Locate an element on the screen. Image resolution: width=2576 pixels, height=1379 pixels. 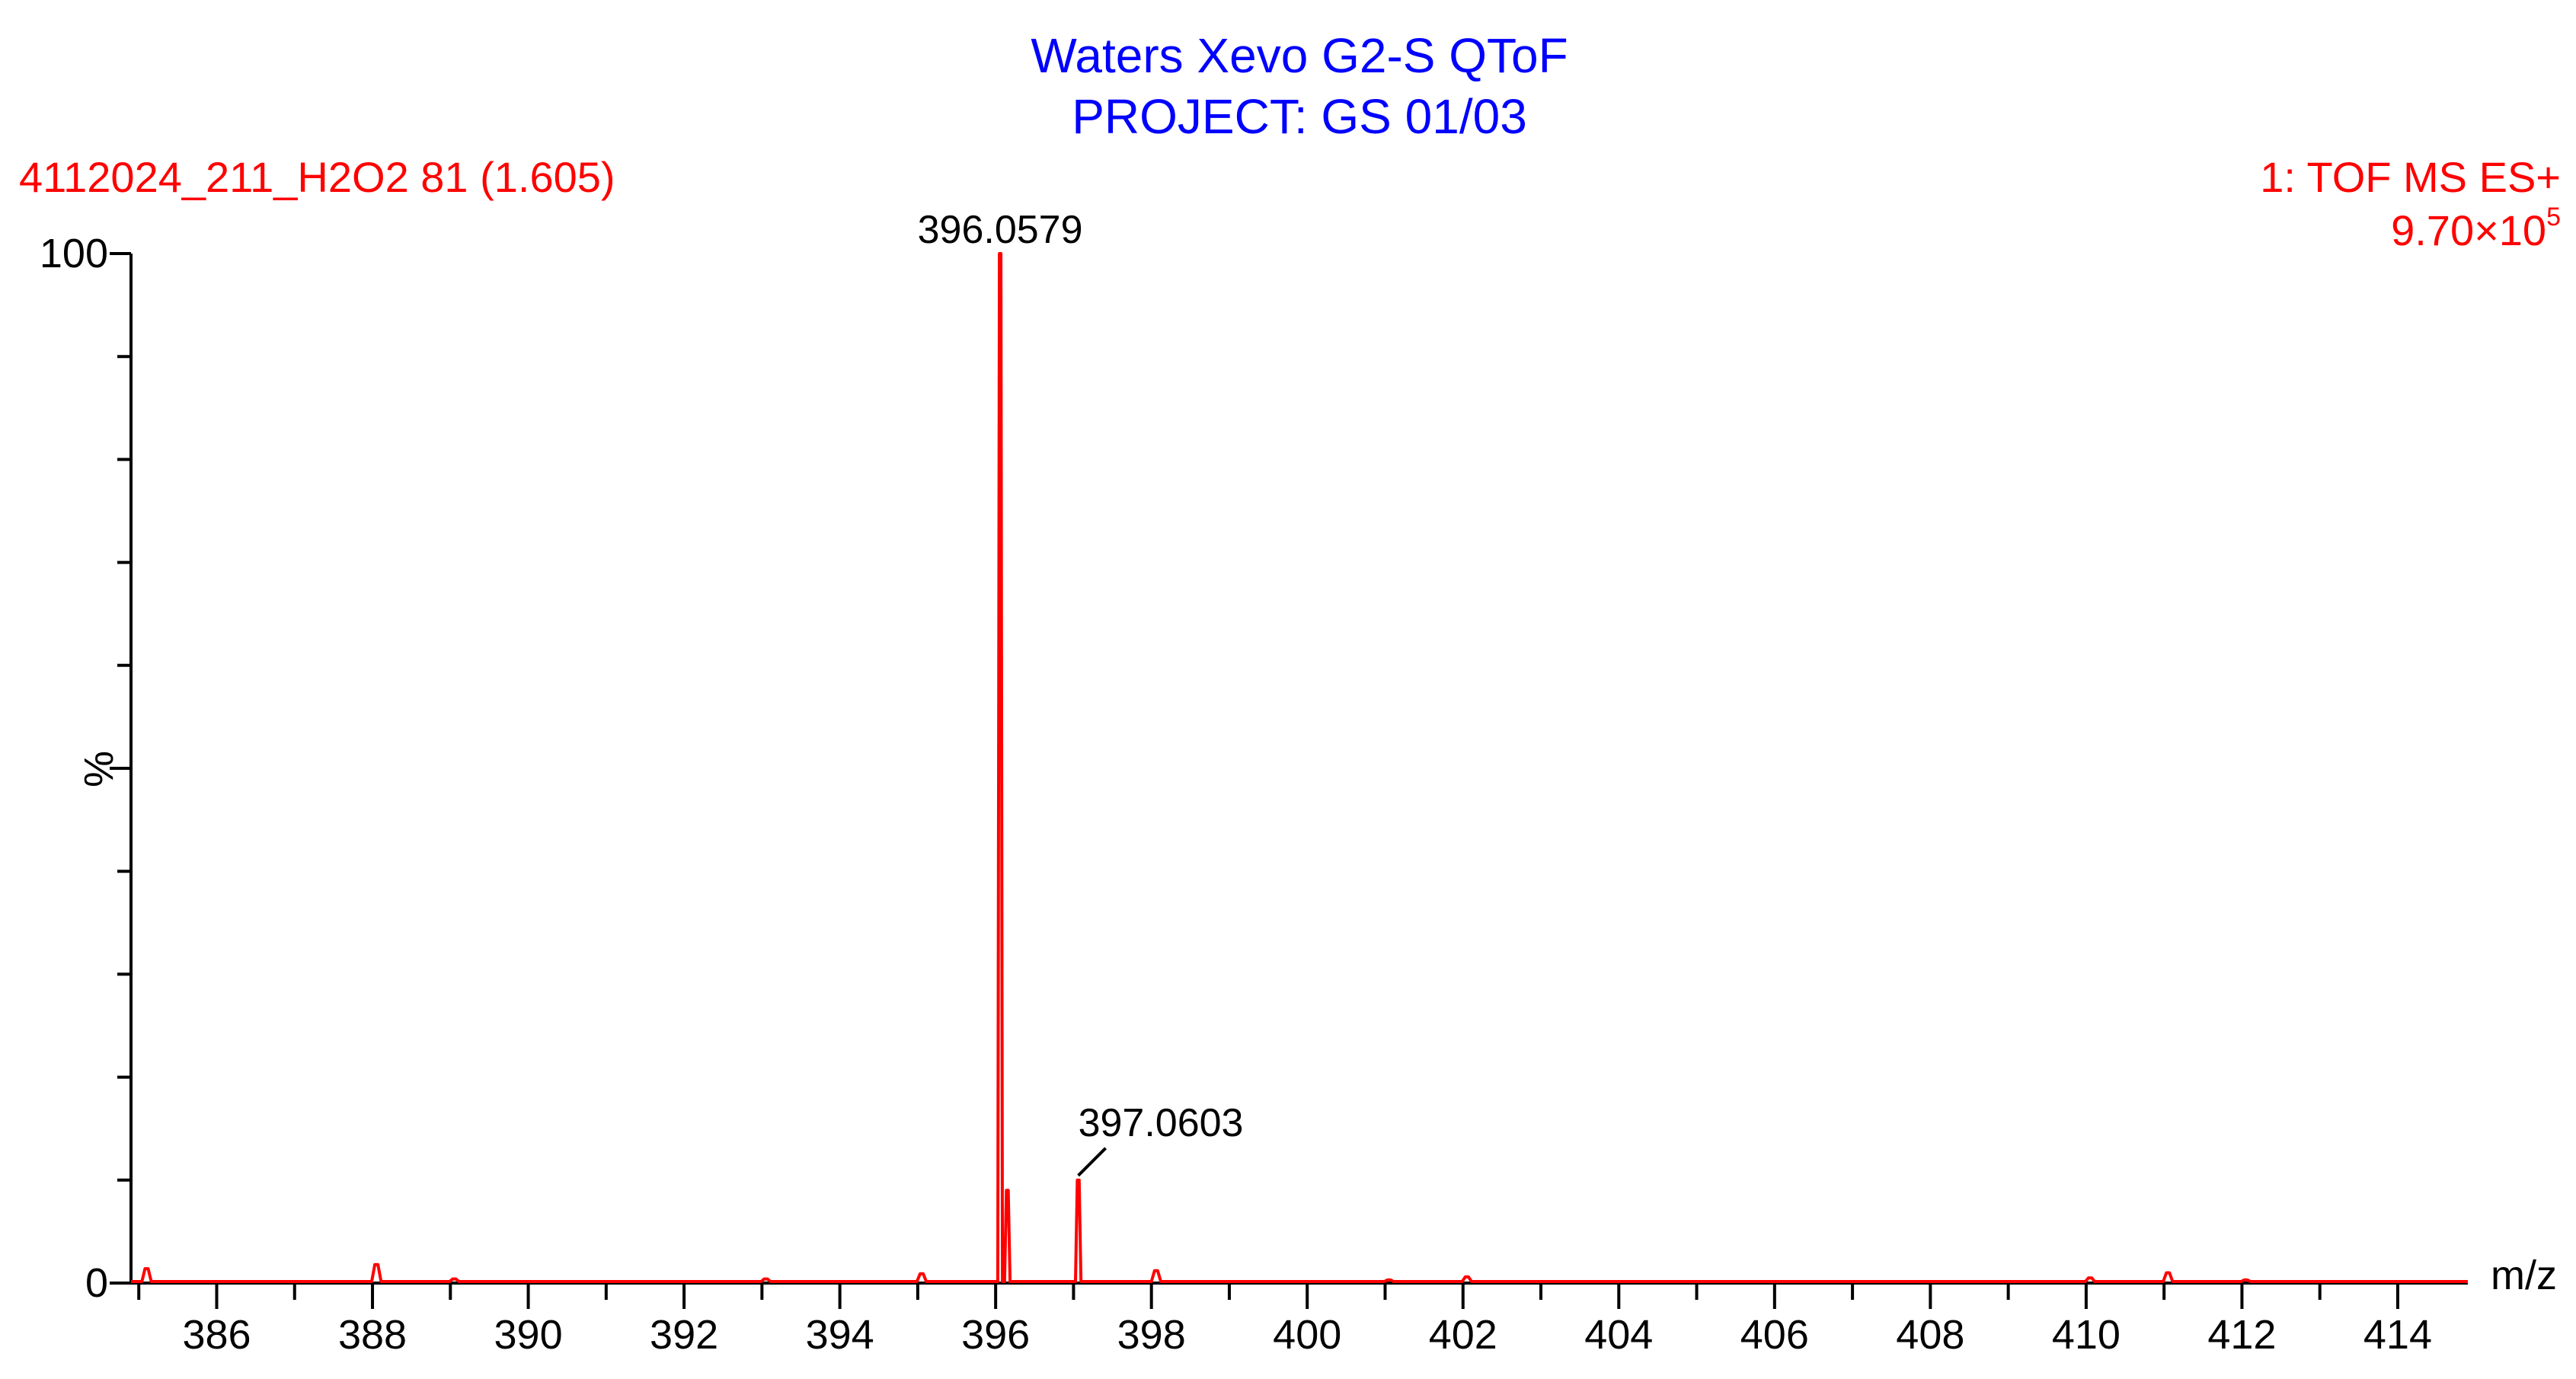
peak-label: 396.0579 is located at coordinates (1000, 230).